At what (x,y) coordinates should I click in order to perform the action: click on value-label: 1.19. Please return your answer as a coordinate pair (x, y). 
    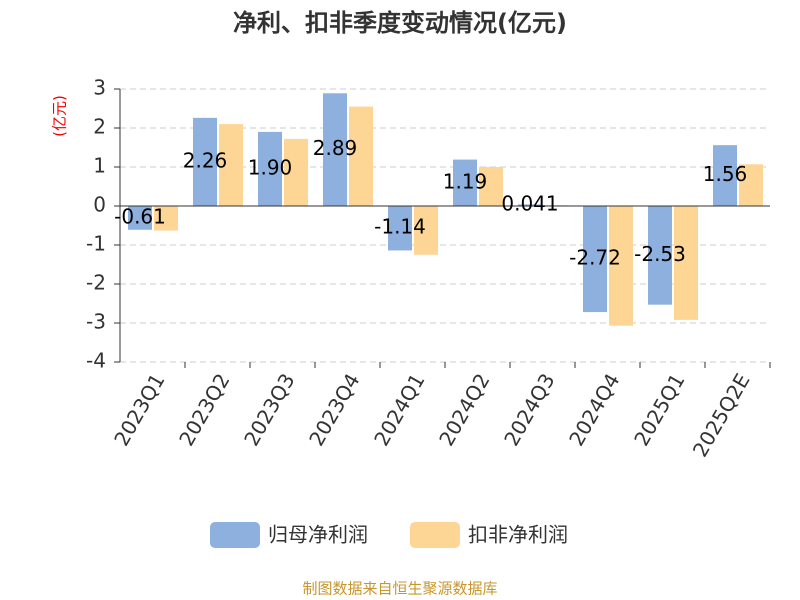
    Looking at the image, I should click on (465, 181).